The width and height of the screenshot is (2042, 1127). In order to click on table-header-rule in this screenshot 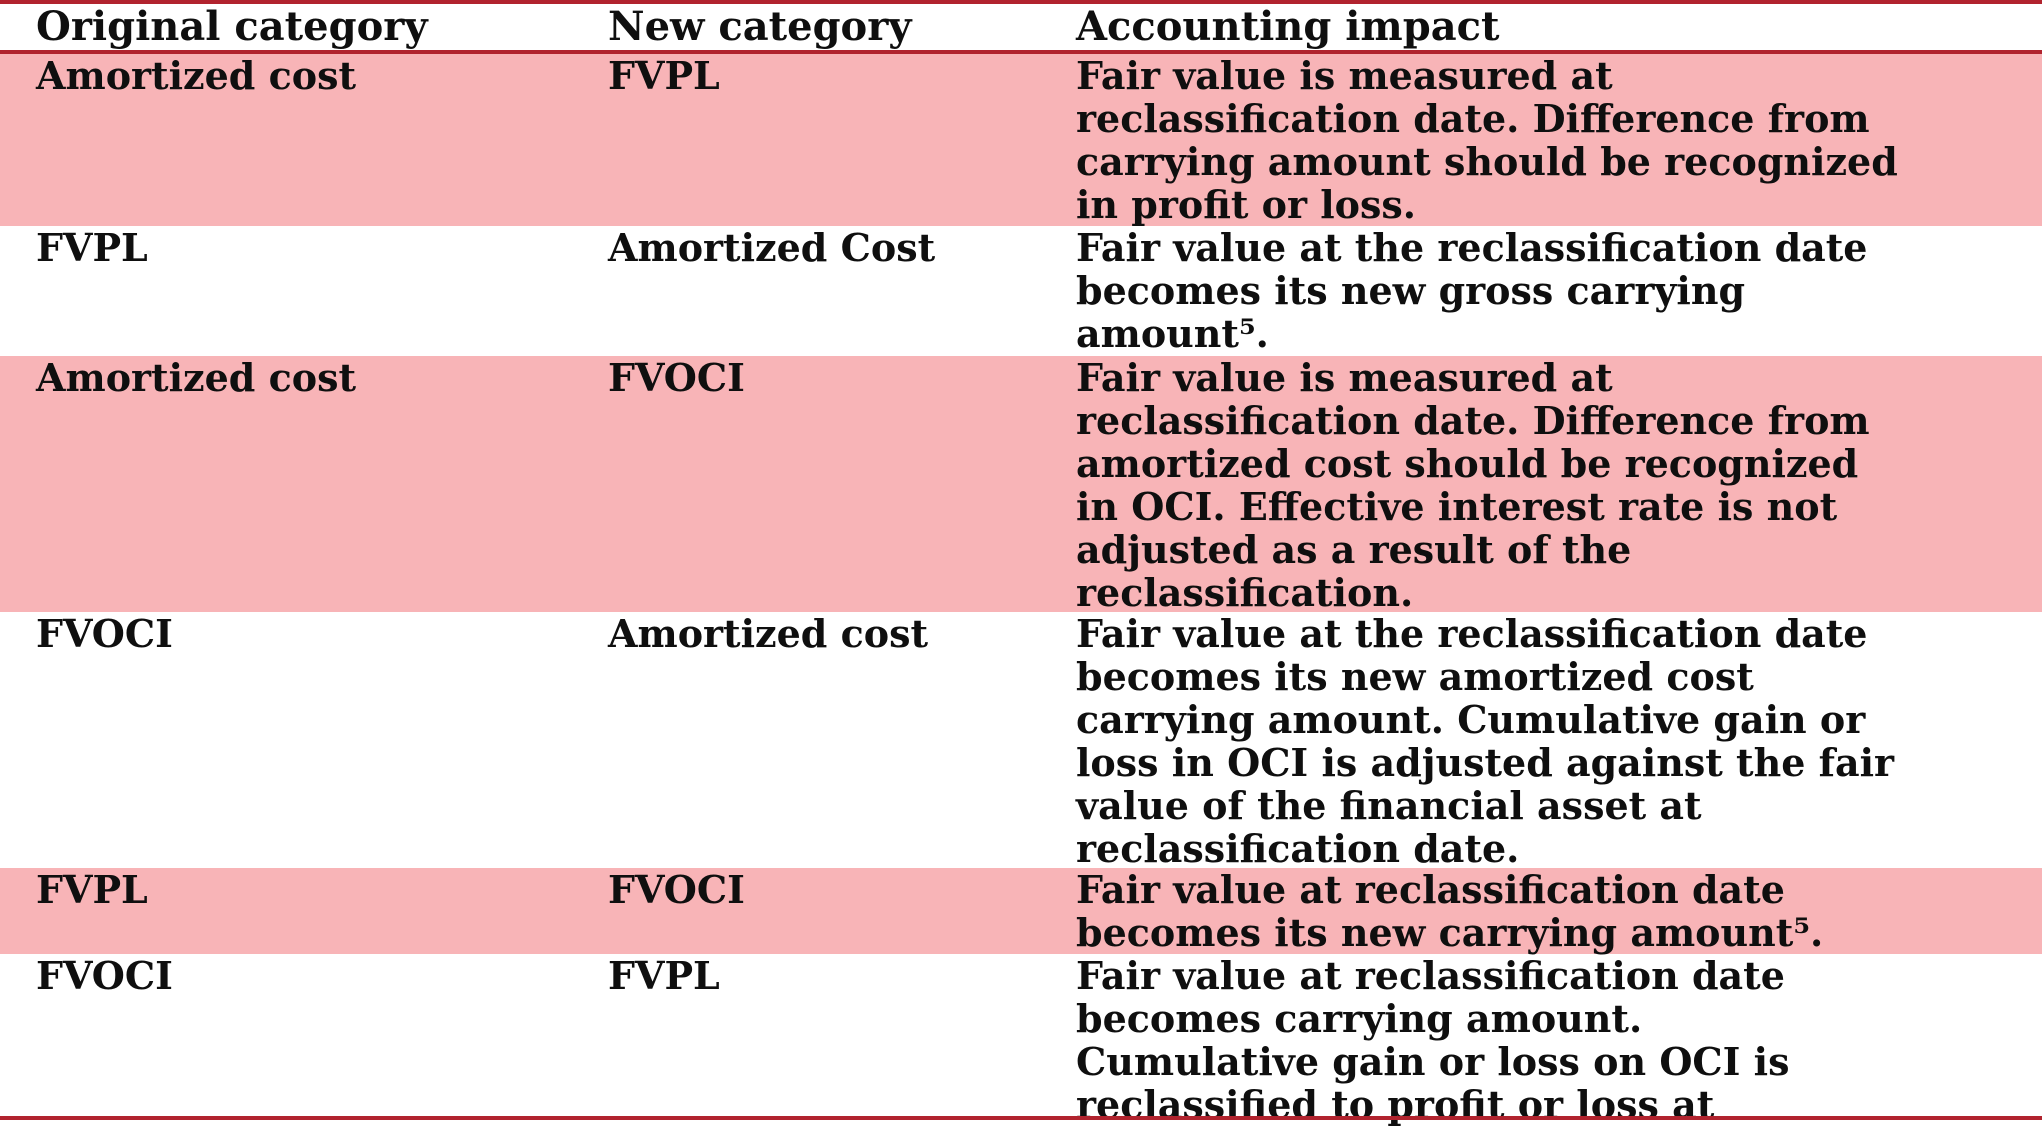, I will do `click(1021, 52)`.